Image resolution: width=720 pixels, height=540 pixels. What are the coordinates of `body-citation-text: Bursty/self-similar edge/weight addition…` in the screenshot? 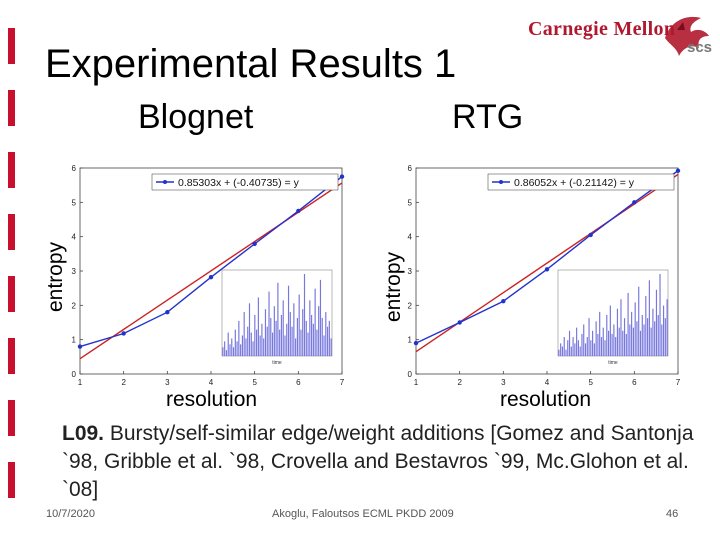 It's located at (378, 461).